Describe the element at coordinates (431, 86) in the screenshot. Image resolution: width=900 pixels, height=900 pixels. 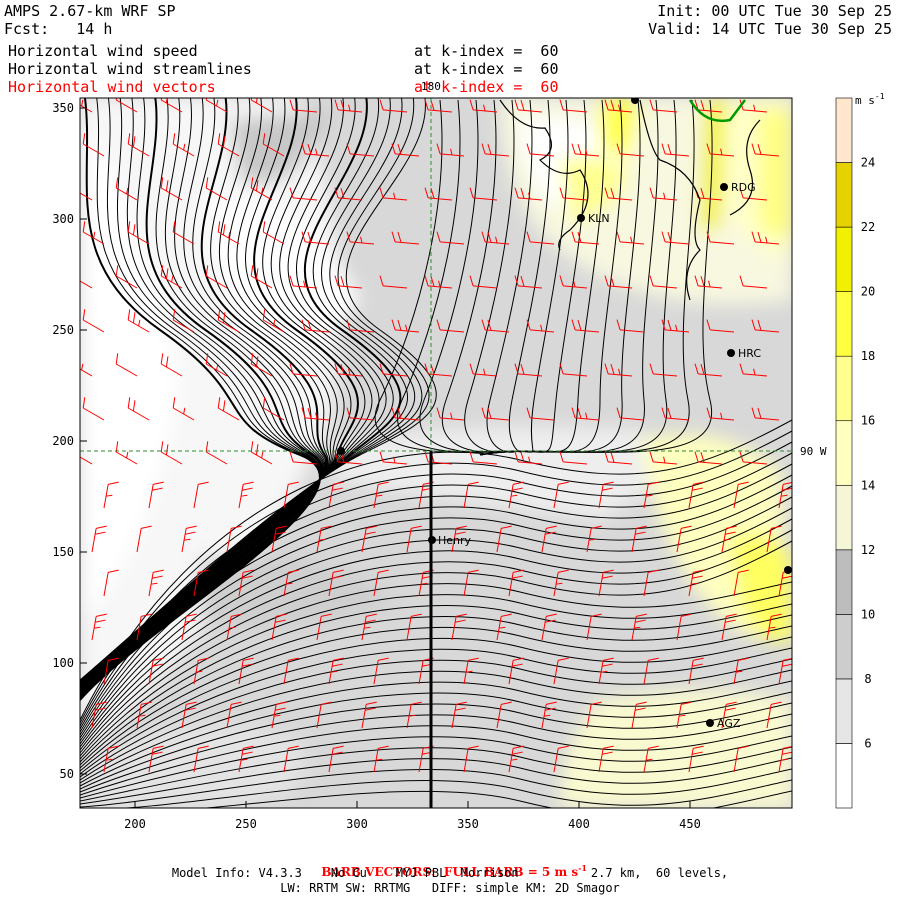
I see `grid-label-180: 180` at that location.